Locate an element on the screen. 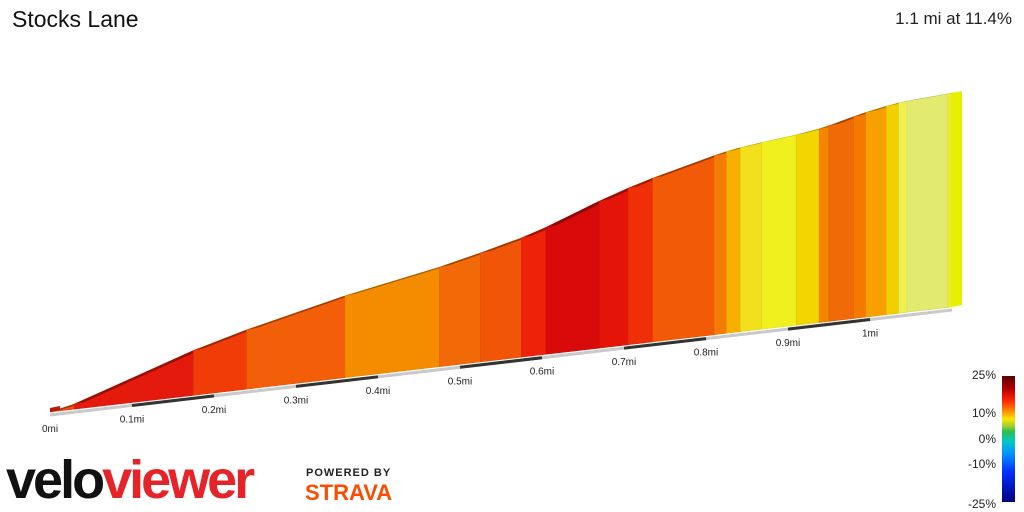  profile-end-cap is located at coordinates (957, 199).